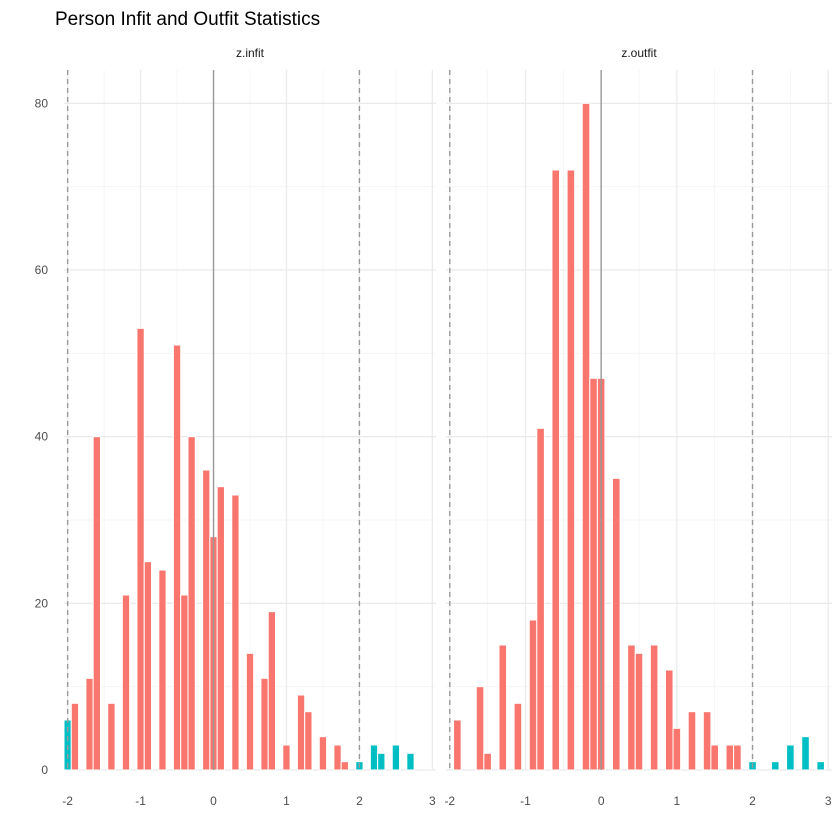  What do you see at coordinates (42, 603) in the screenshot?
I see `y-tick-label: 20` at bounding box center [42, 603].